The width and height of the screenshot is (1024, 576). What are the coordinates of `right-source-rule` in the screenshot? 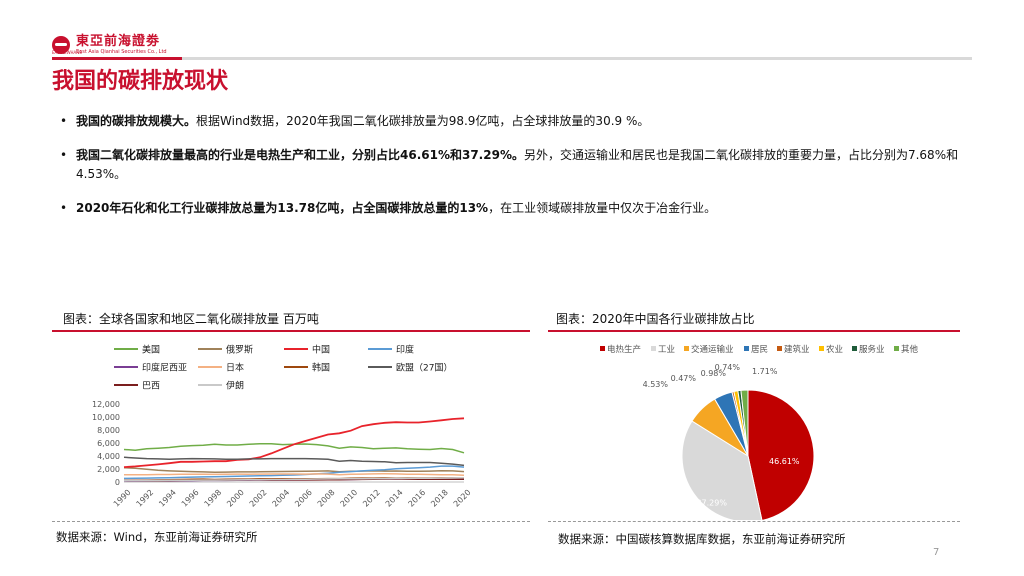 It's located at (754, 521).